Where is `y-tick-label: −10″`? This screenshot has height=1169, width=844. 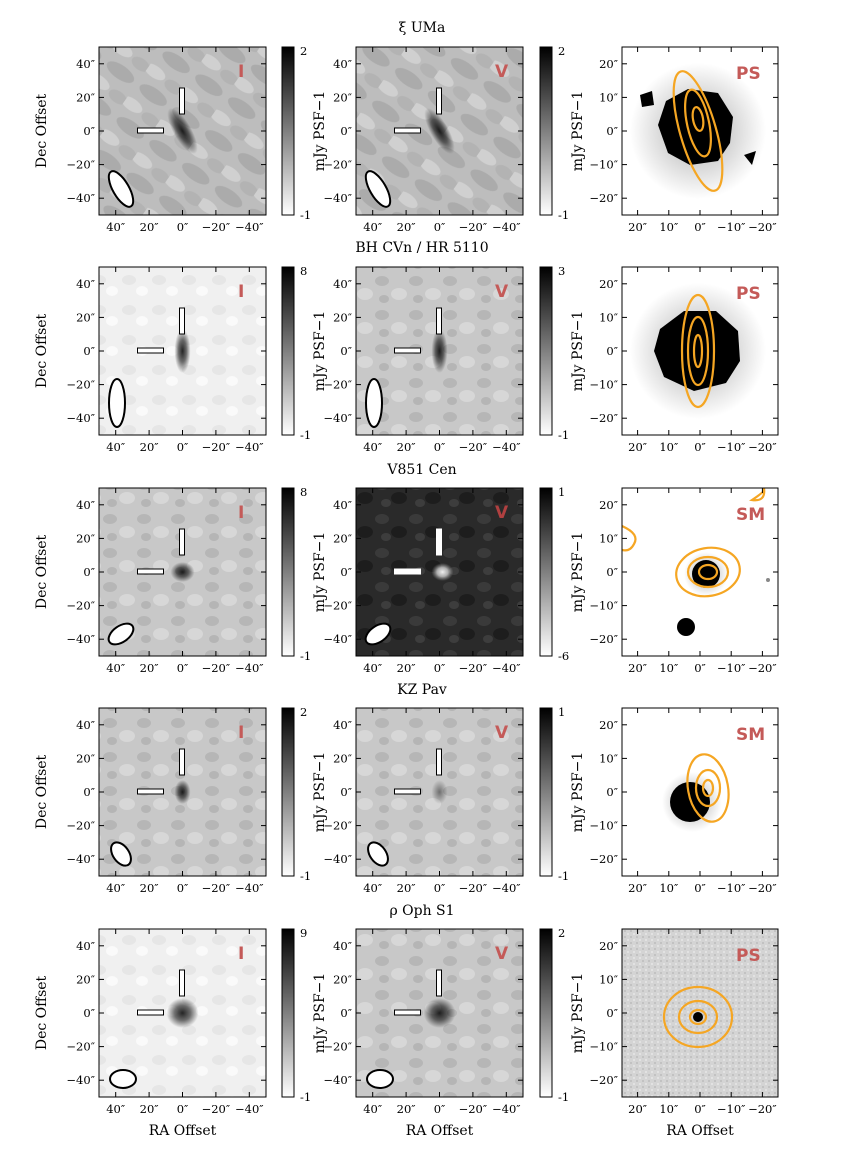 y-tick-label: −10″ is located at coordinates (603, 606).